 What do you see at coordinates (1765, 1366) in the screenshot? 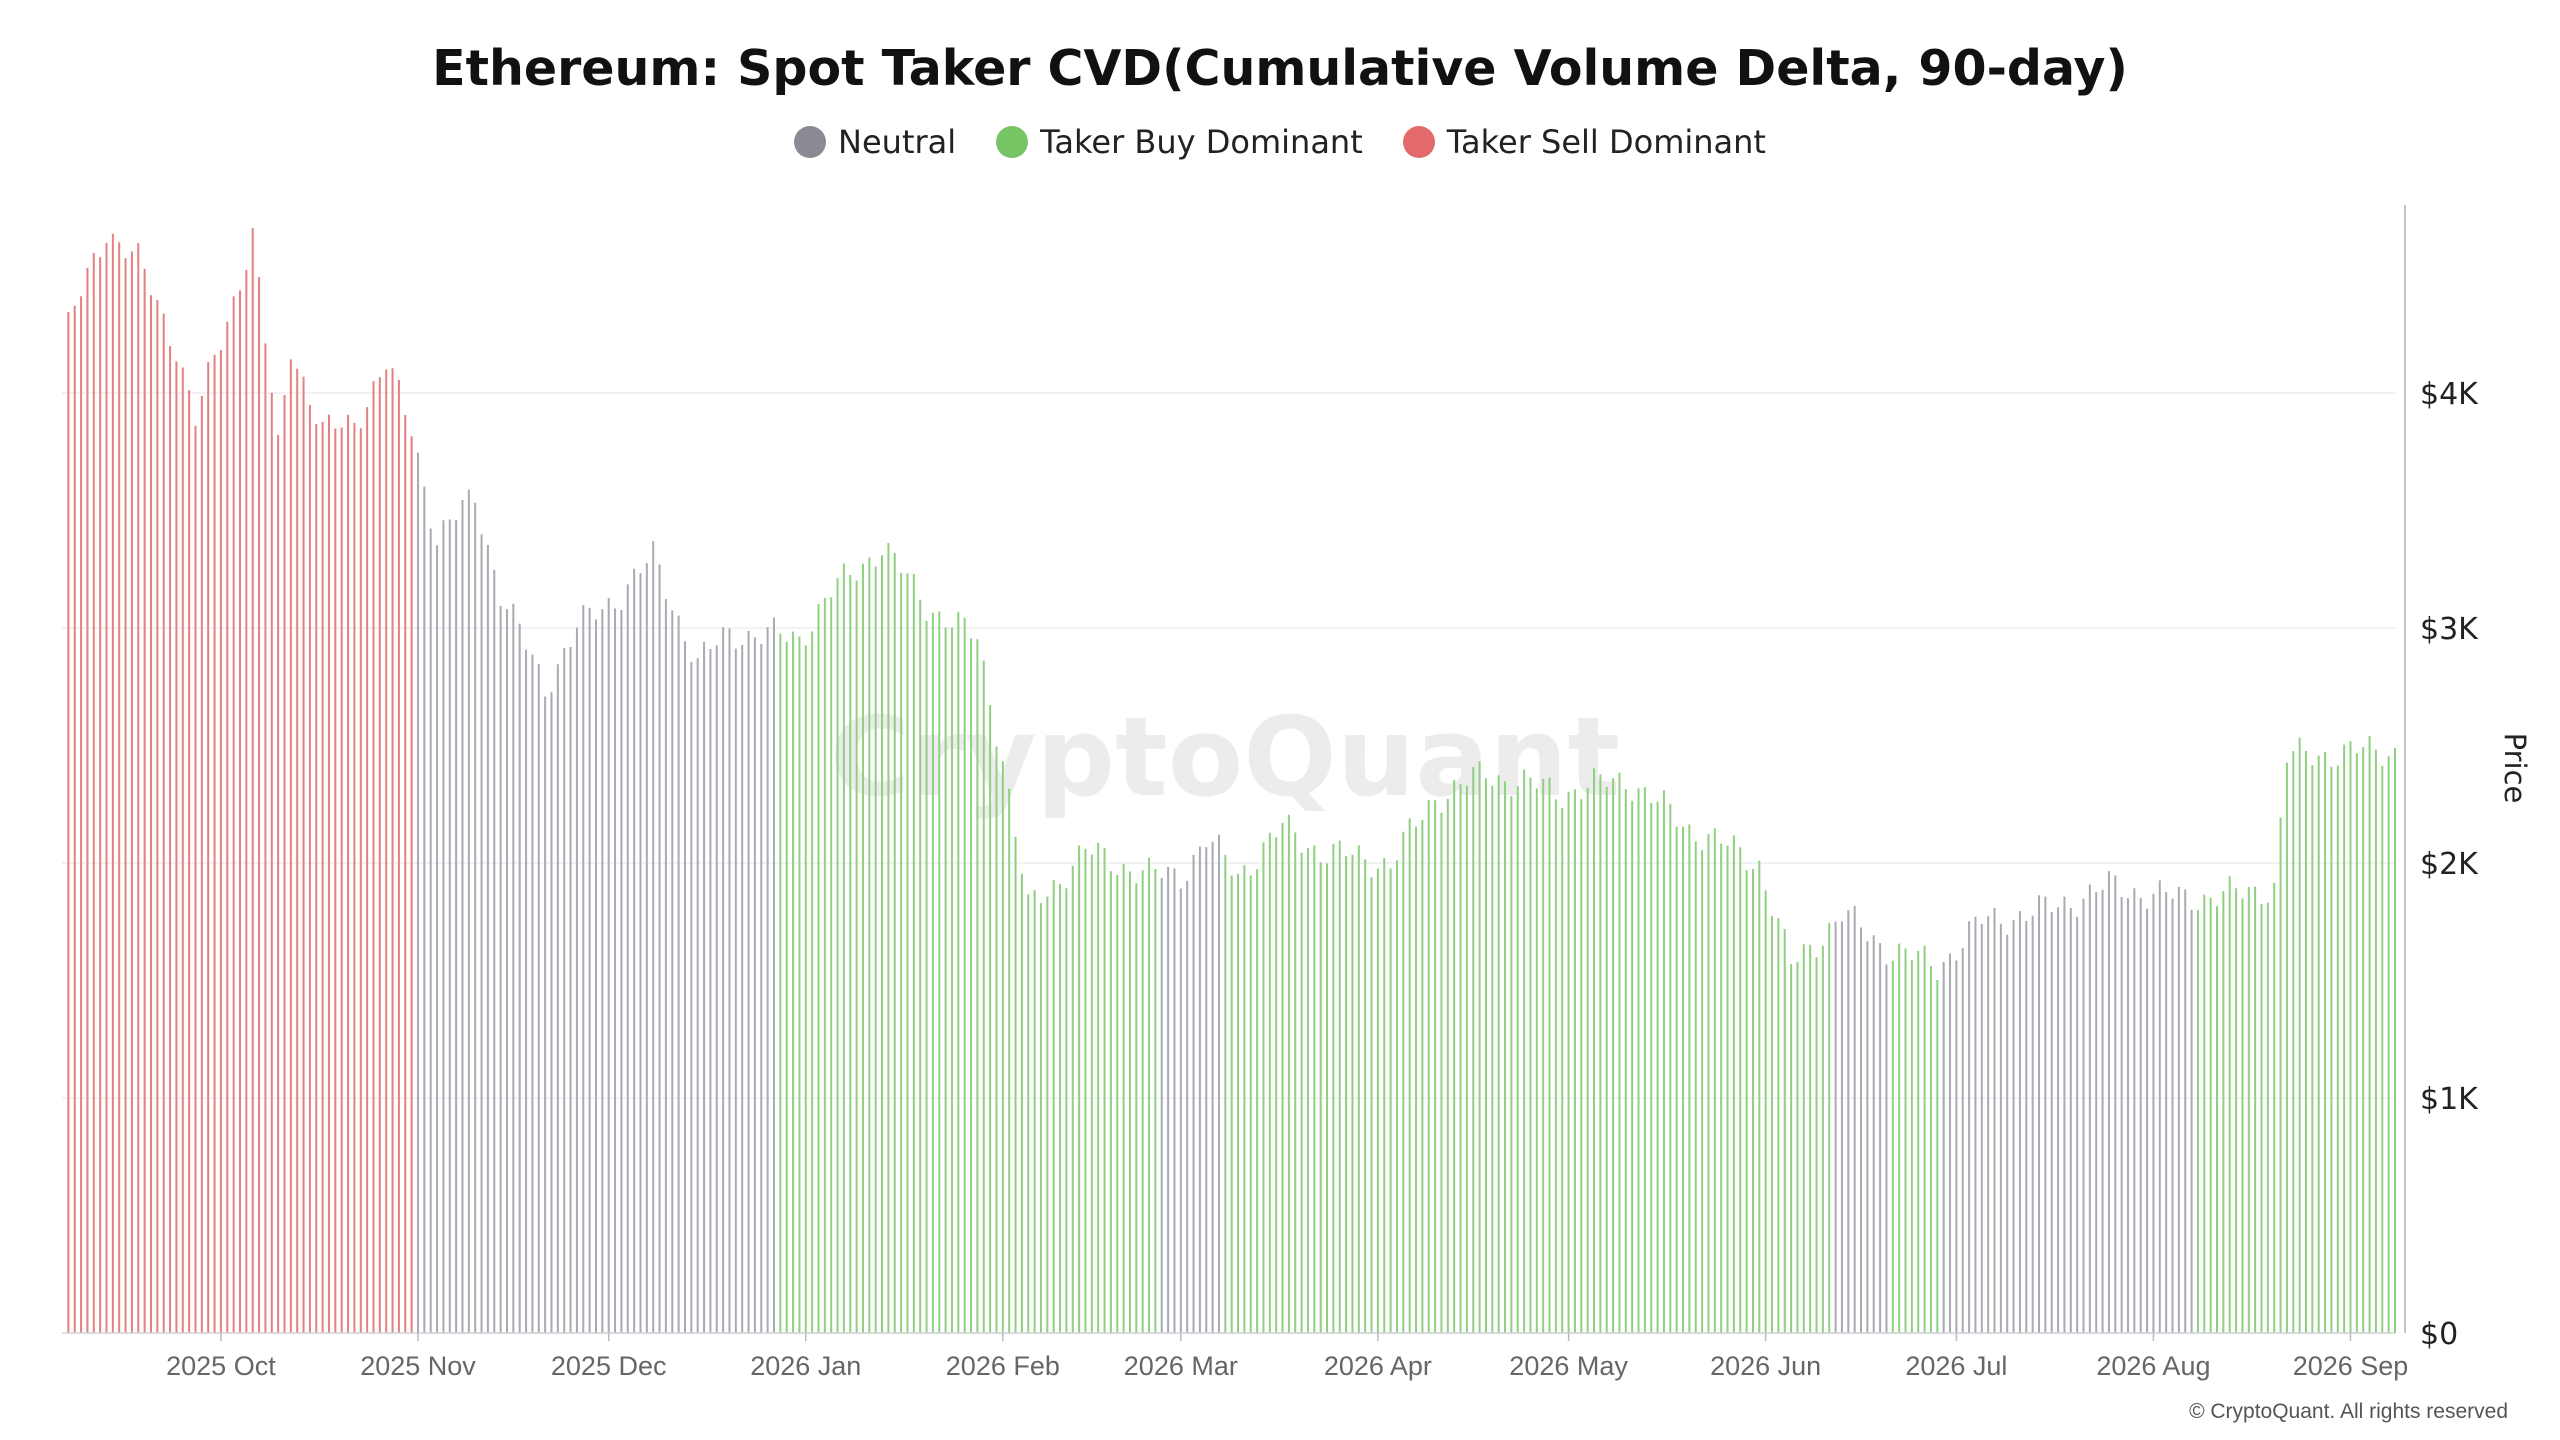
I see `x-tick-label: 2026 Jun` at bounding box center [1765, 1366].